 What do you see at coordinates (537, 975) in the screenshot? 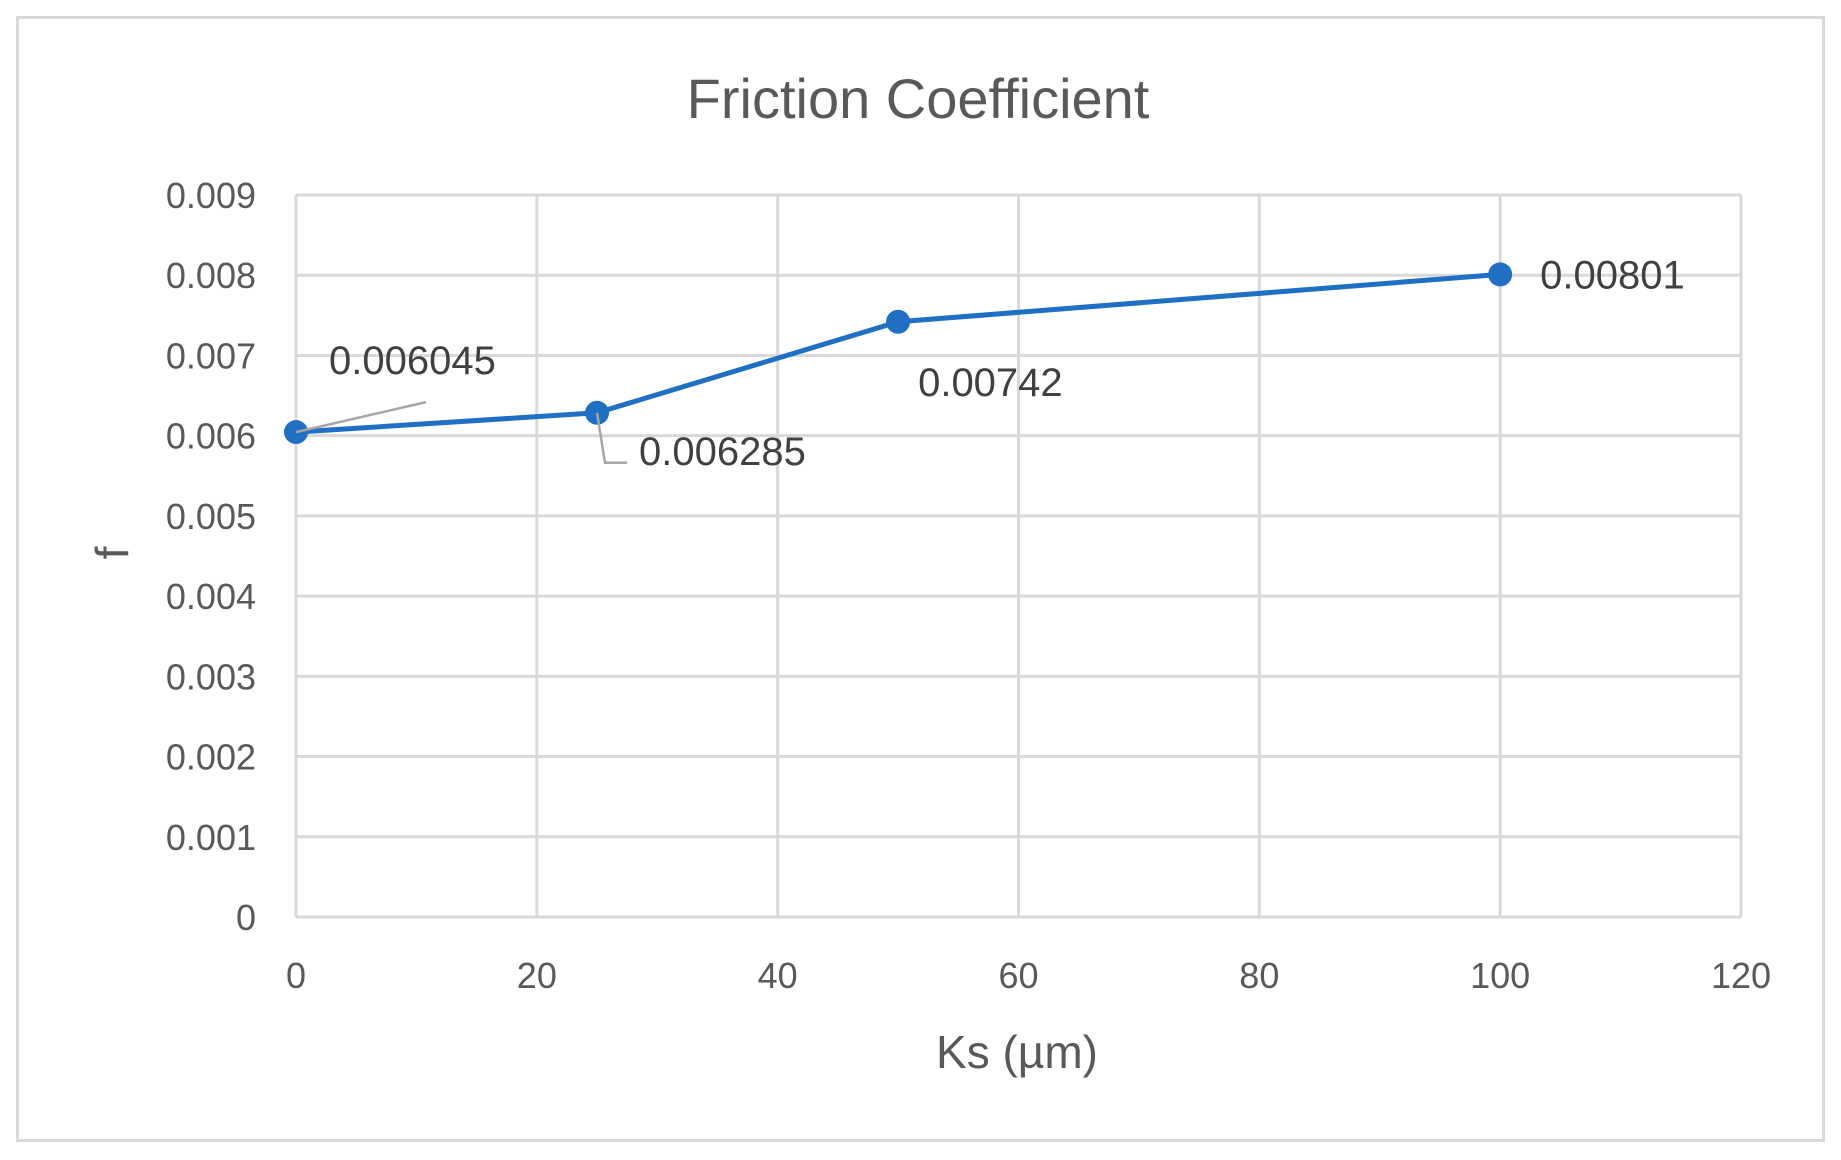
I see `x-tick-label: 20` at bounding box center [537, 975].